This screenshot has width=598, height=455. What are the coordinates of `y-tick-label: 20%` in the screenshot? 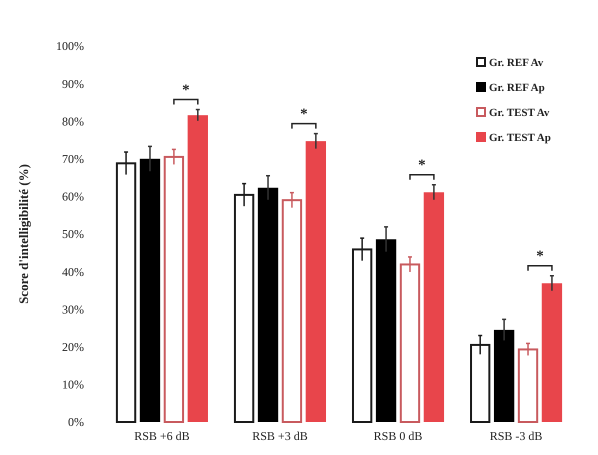 It's located at (73, 347).